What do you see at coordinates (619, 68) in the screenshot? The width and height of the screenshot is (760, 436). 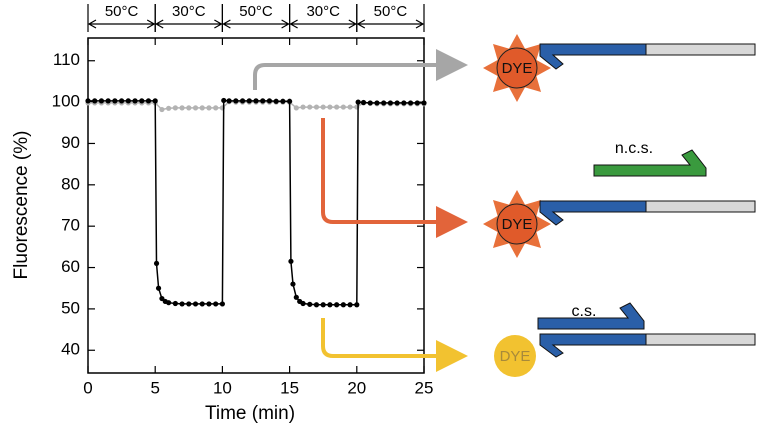 I see `probe-bright: DYE` at bounding box center [619, 68].